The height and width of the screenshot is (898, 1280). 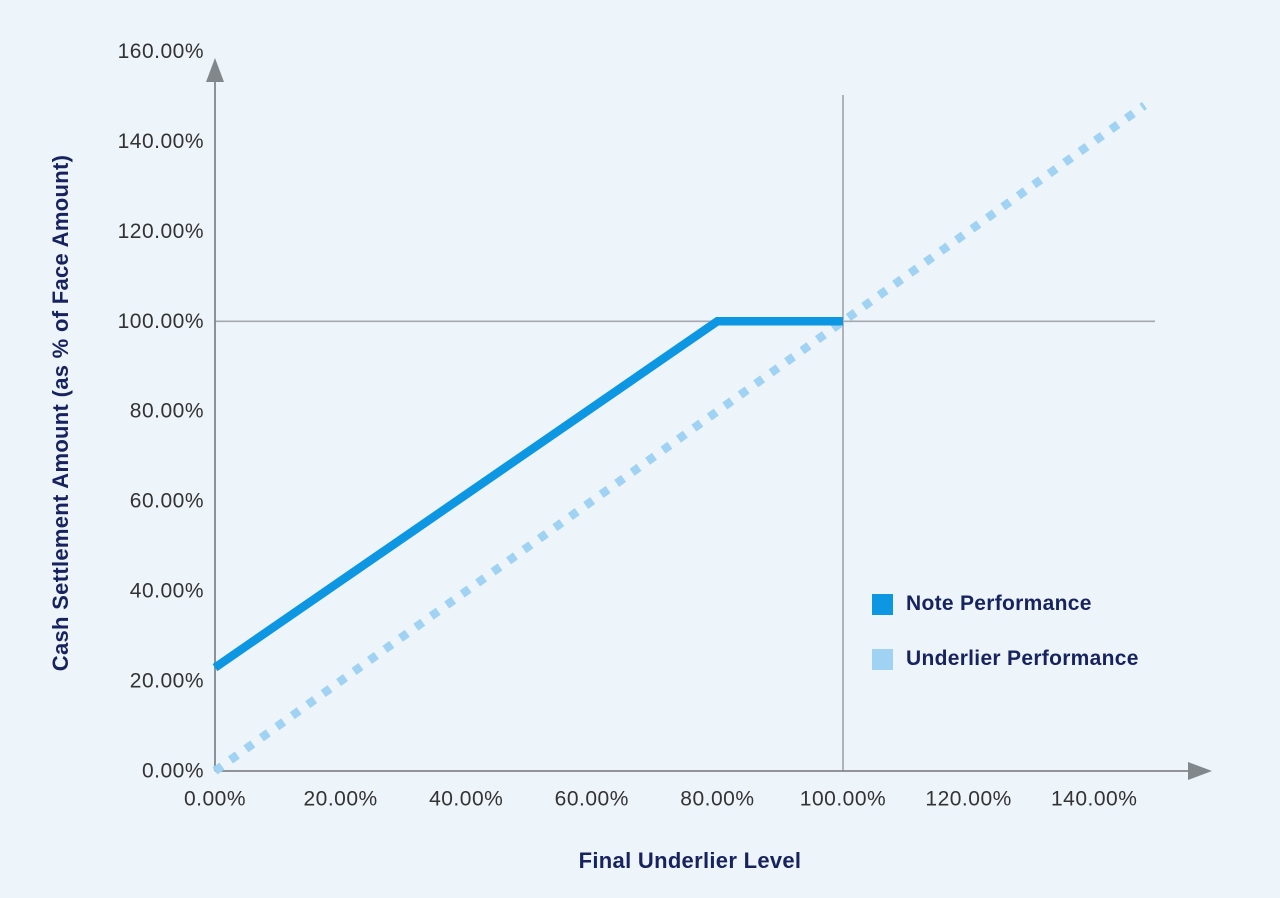 I want to click on svg-text: 160.00%, so click(x=161, y=51).